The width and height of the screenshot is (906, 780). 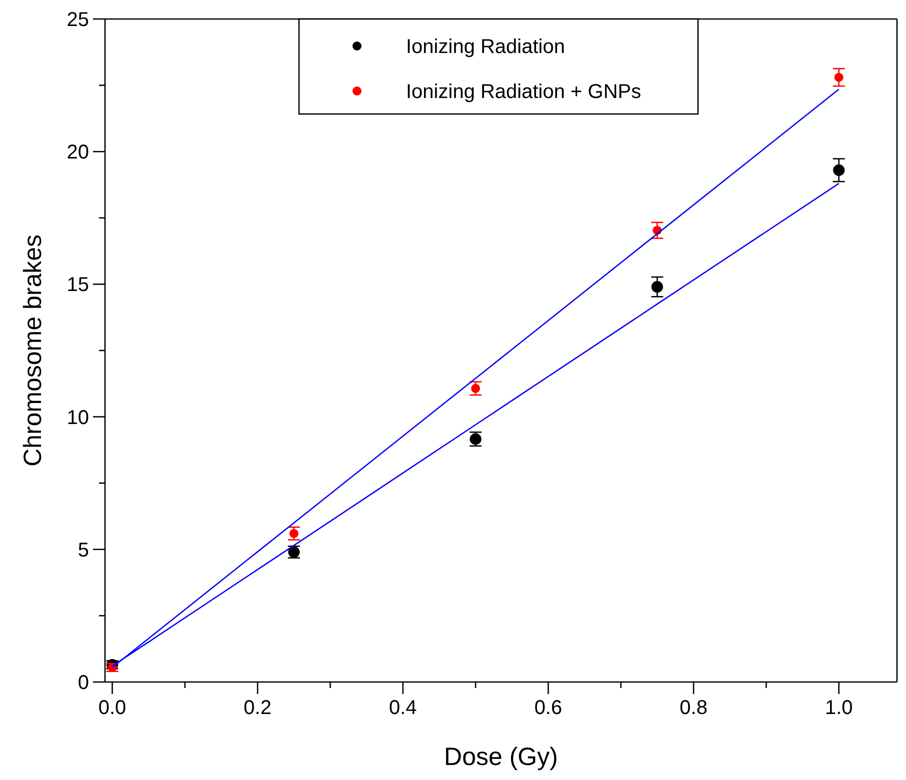 I want to click on x-tick-label: 0.6, so click(x=548, y=708).